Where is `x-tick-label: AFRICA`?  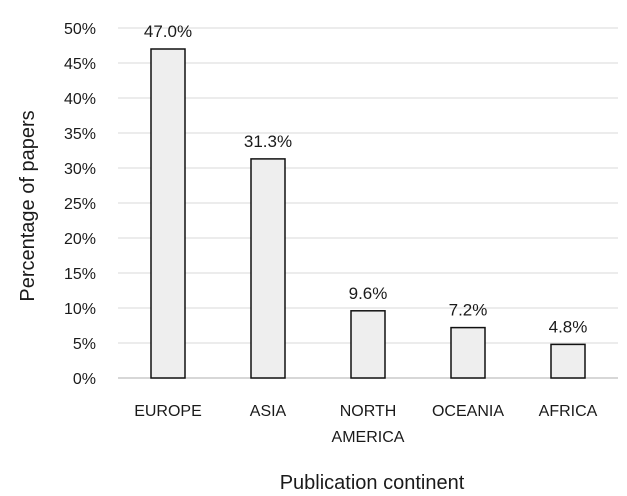
x-tick-label: AFRICA is located at coordinates (568, 411).